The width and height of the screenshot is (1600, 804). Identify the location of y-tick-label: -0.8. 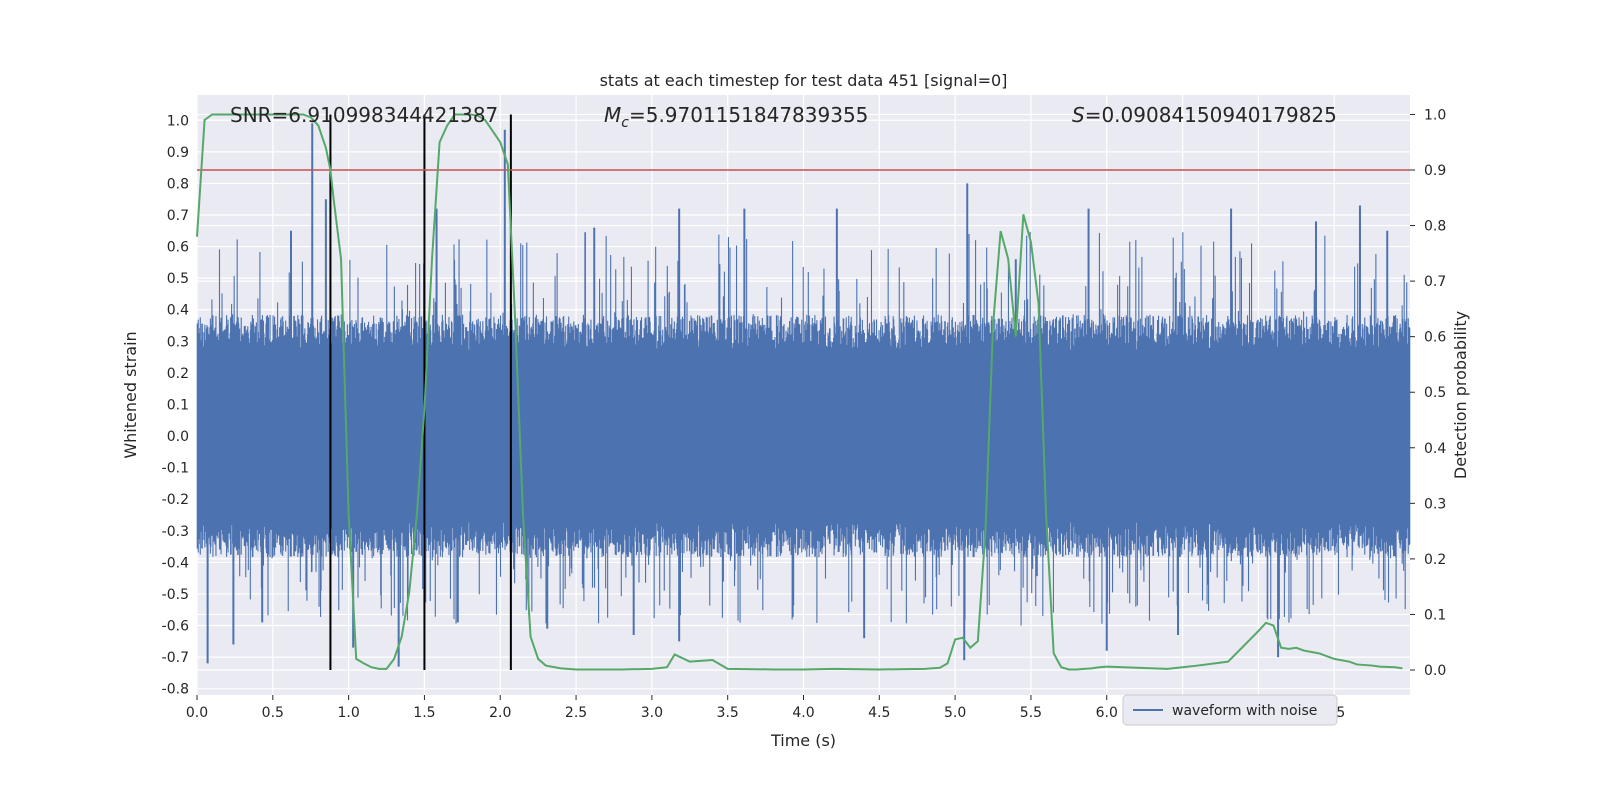
(175, 690).